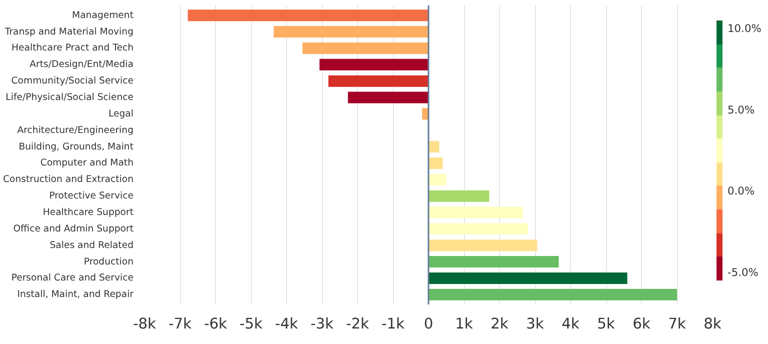  I want to click on y-tick-label: Community/Social Service, so click(72, 81).